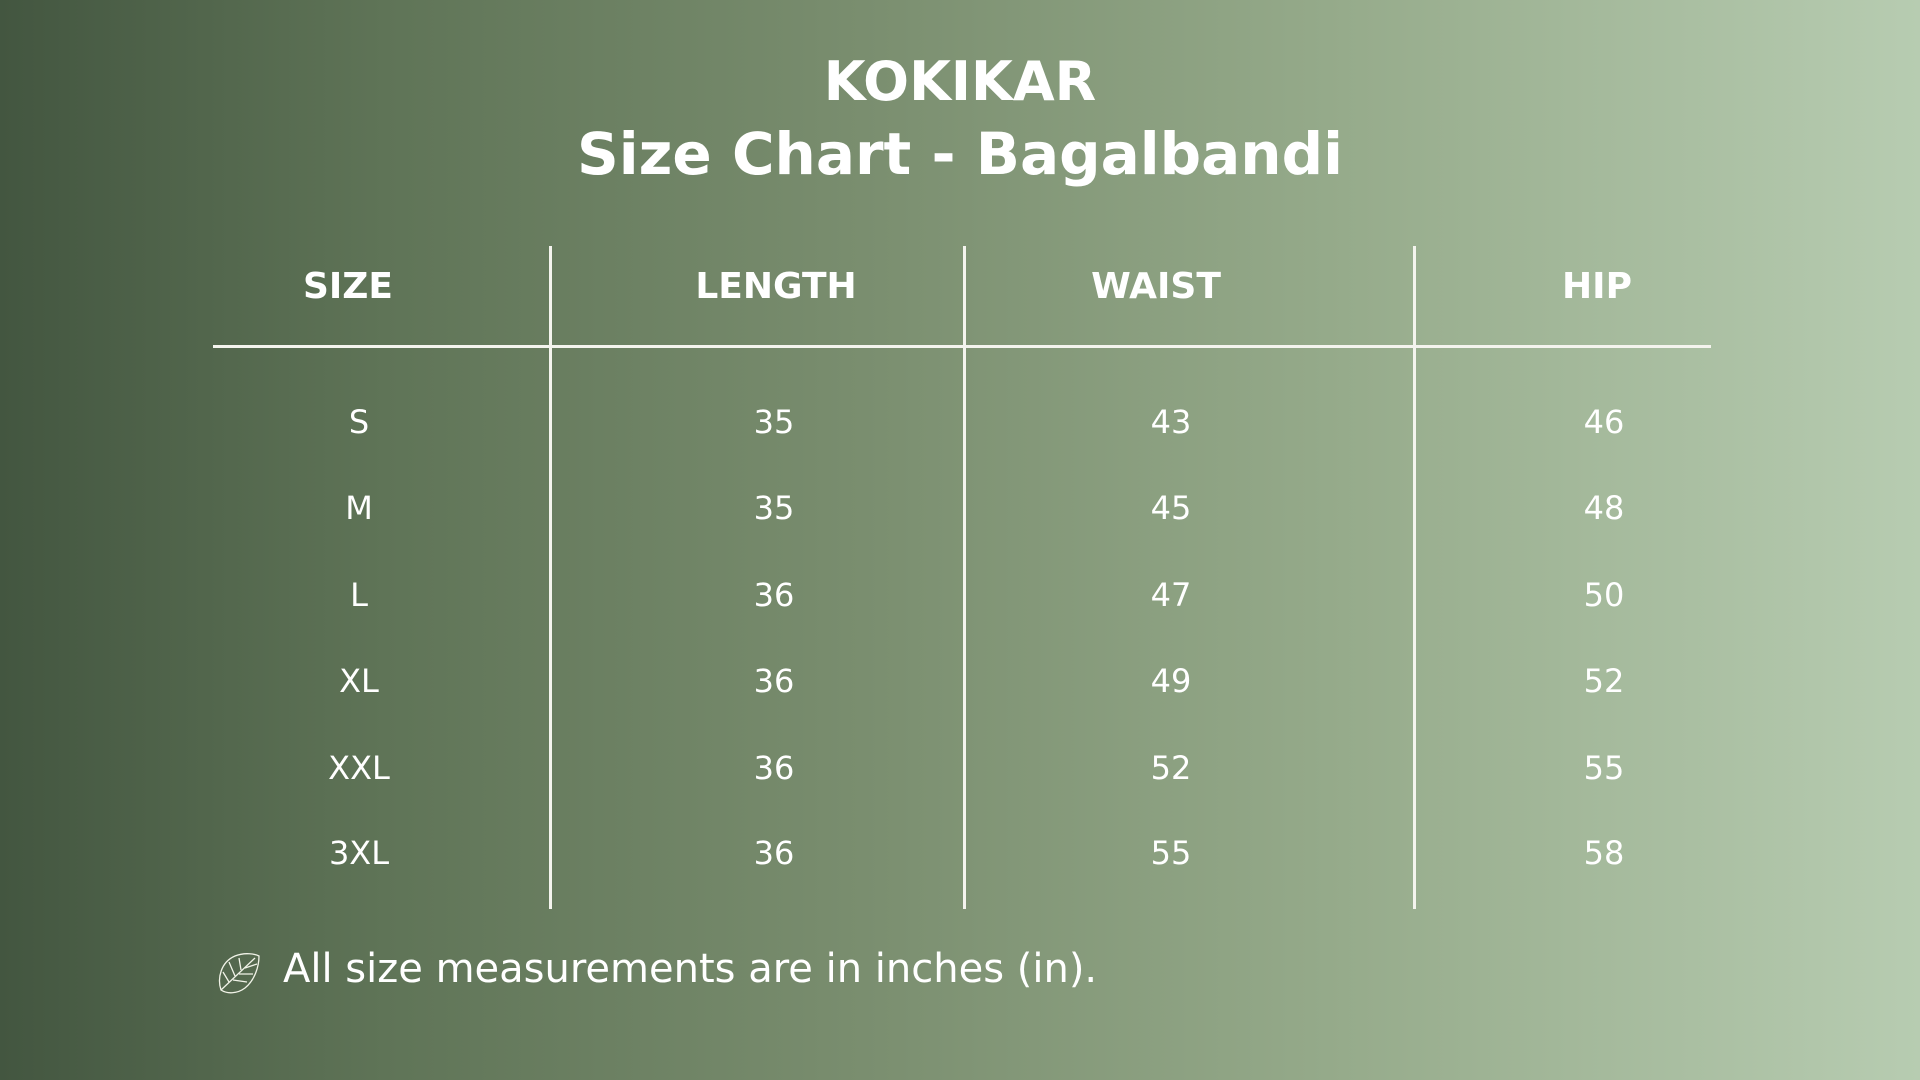  Describe the element at coordinates (1604, 422) in the screenshot. I see `table-cell: 46` at that location.